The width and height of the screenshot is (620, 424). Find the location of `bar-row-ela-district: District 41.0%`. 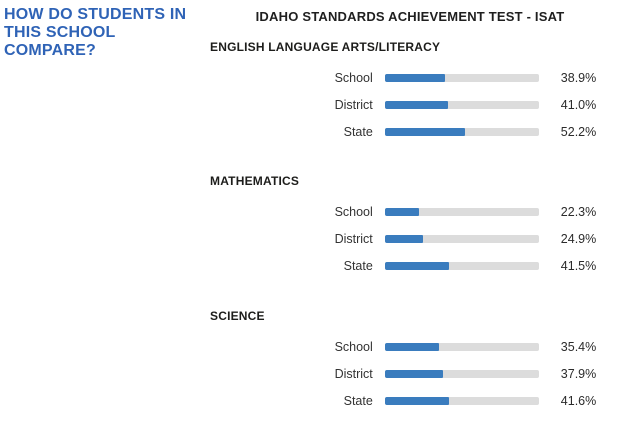

bar-row-ela-district: District 41.0% is located at coordinates (415, 104).